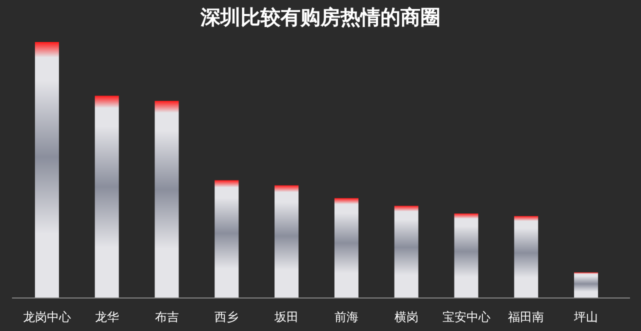 The width and height of the screenshot is (641, 331). Describe the element at coordinates (106, 317) in the screenshot. I see `x-tick-label: 龙华` at that location.